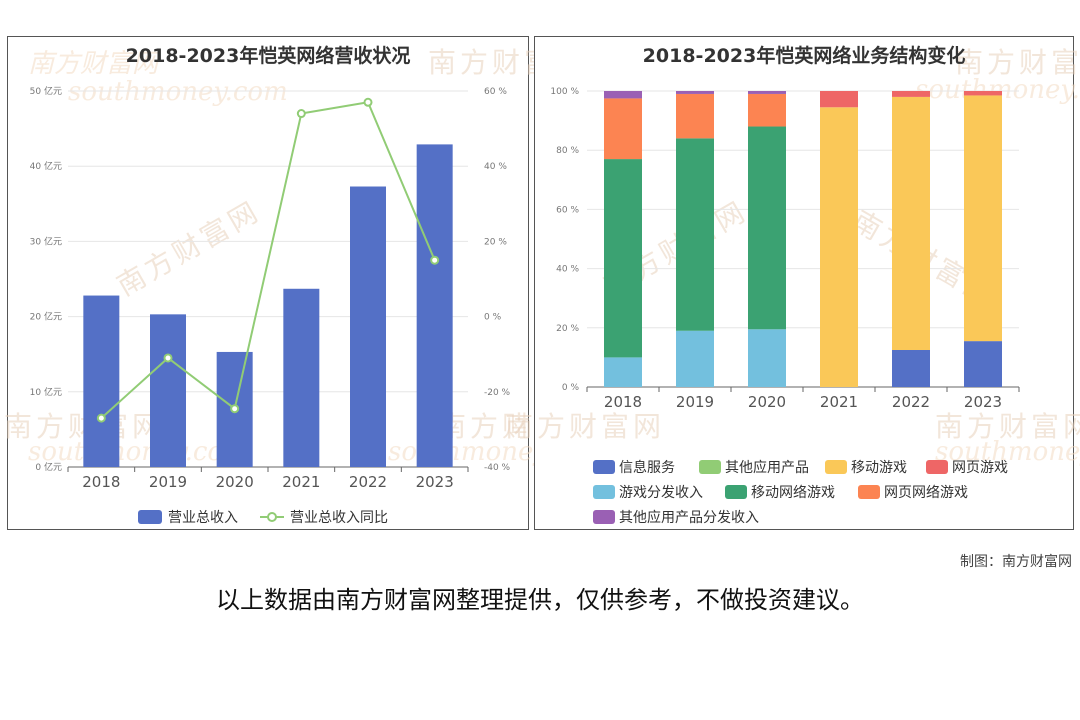  Describe the element at coordinates (497, 468) in the screenshot. I see `y-right-tick-label: -40 %` at that location.